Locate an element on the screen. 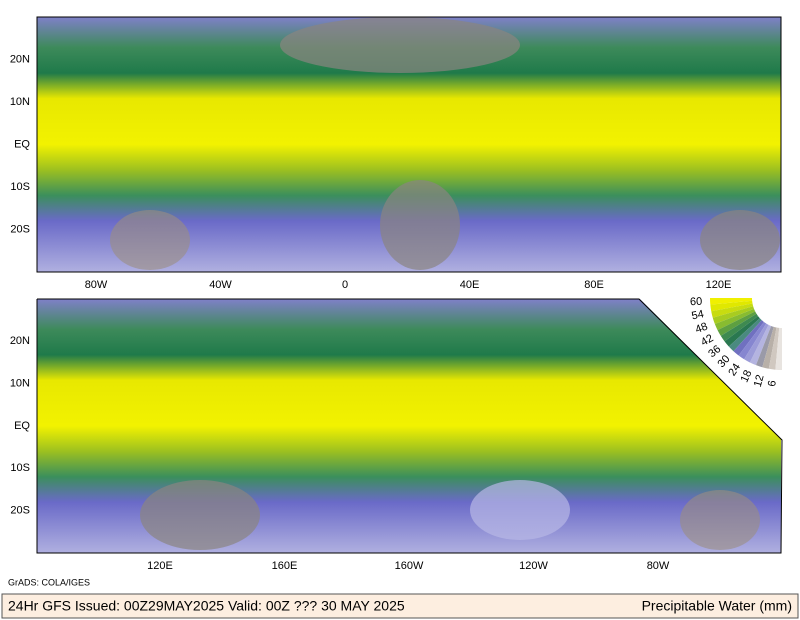 This screenshot has width=800, height=620. colorbar-label: 54 is located at coordinates (698, 315).